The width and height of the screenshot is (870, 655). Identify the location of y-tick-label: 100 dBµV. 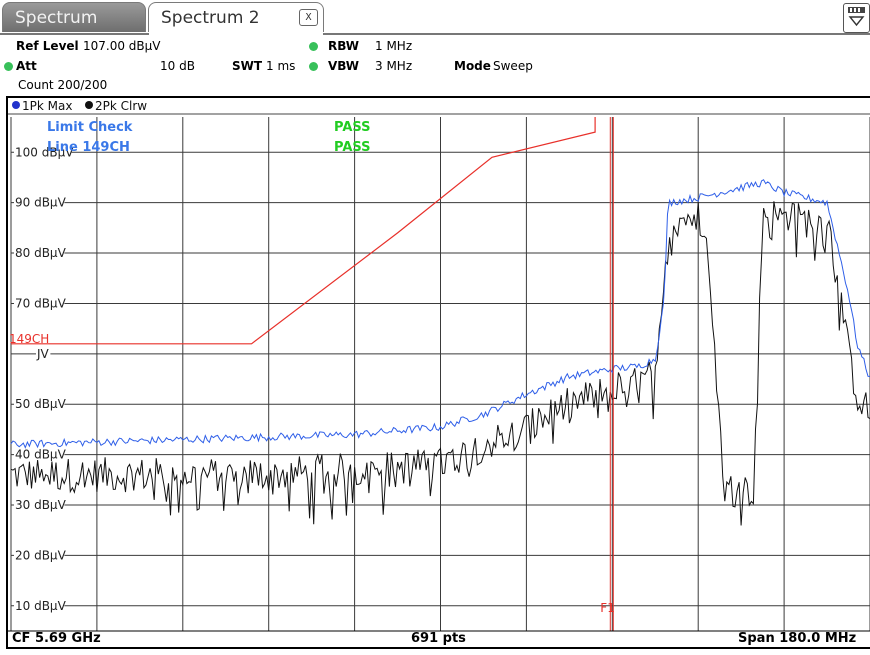
(44, 152).